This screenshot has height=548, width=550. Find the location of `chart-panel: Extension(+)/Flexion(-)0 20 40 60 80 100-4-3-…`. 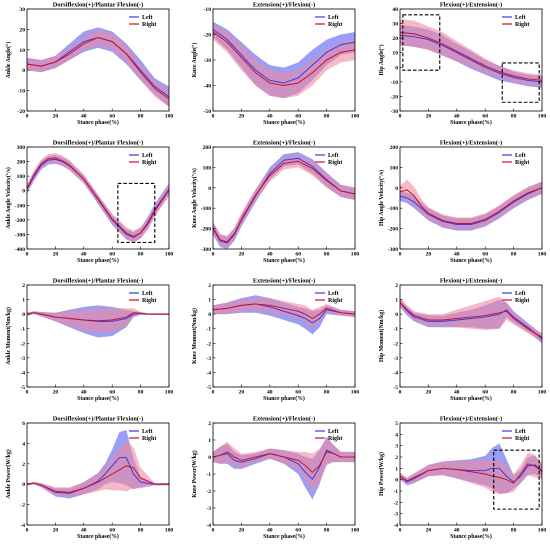

chart-panel: Extension(+)/Flexion(-)0 20 40 60 80 100-4-3-… is located at coordinates (275, 478).